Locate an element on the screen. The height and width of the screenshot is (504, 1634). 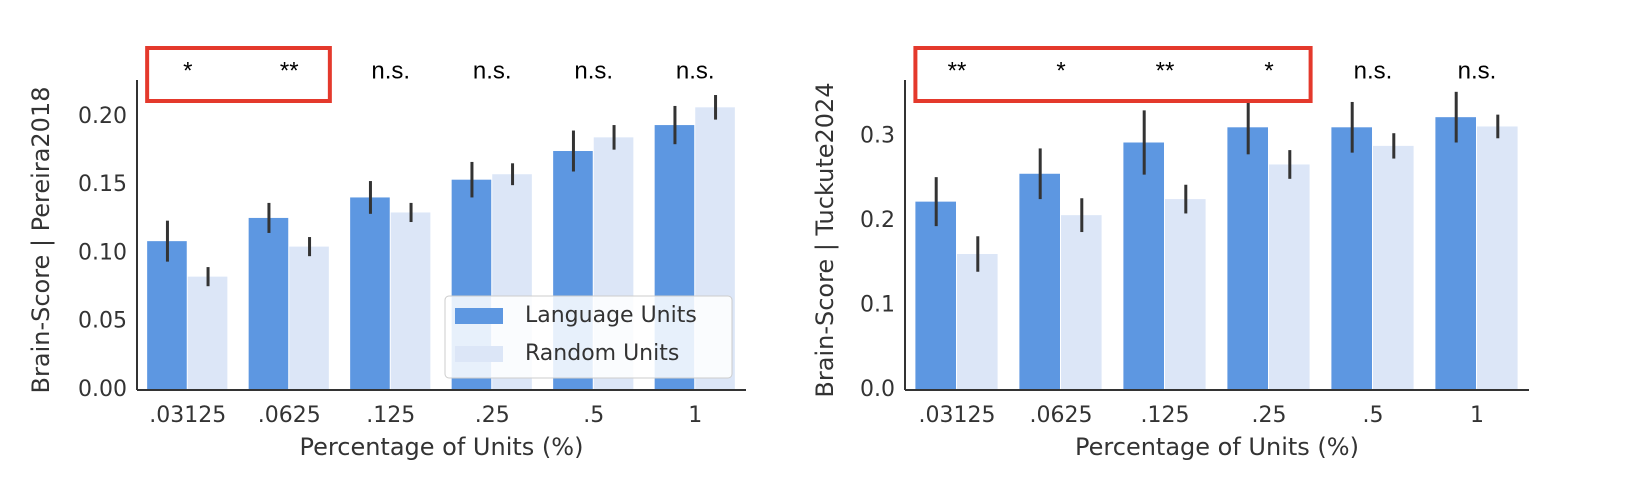
y-tick-label: 0.1 is located at coordinates (877, 305).